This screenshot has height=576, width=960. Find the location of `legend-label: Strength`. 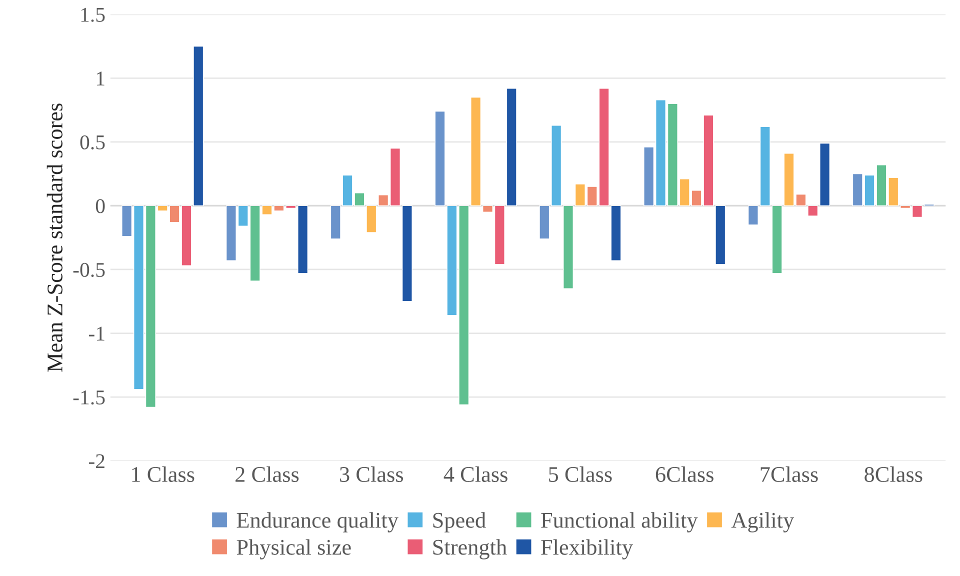

legend-label: Strength is located at coordinates (470, 549).